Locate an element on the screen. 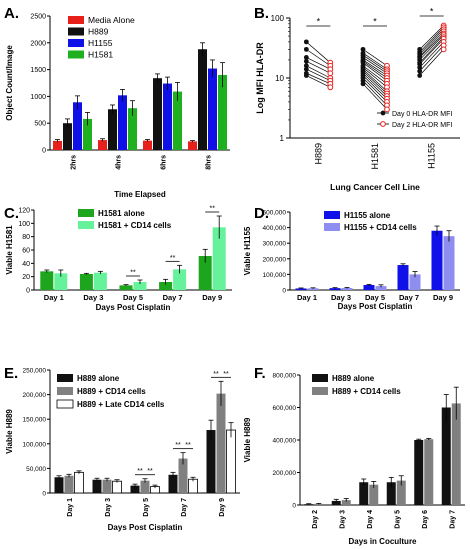 The height and width of the screenshot is (550, 470). x-tick-label: Day 2 is located at coordinates (315, 519).